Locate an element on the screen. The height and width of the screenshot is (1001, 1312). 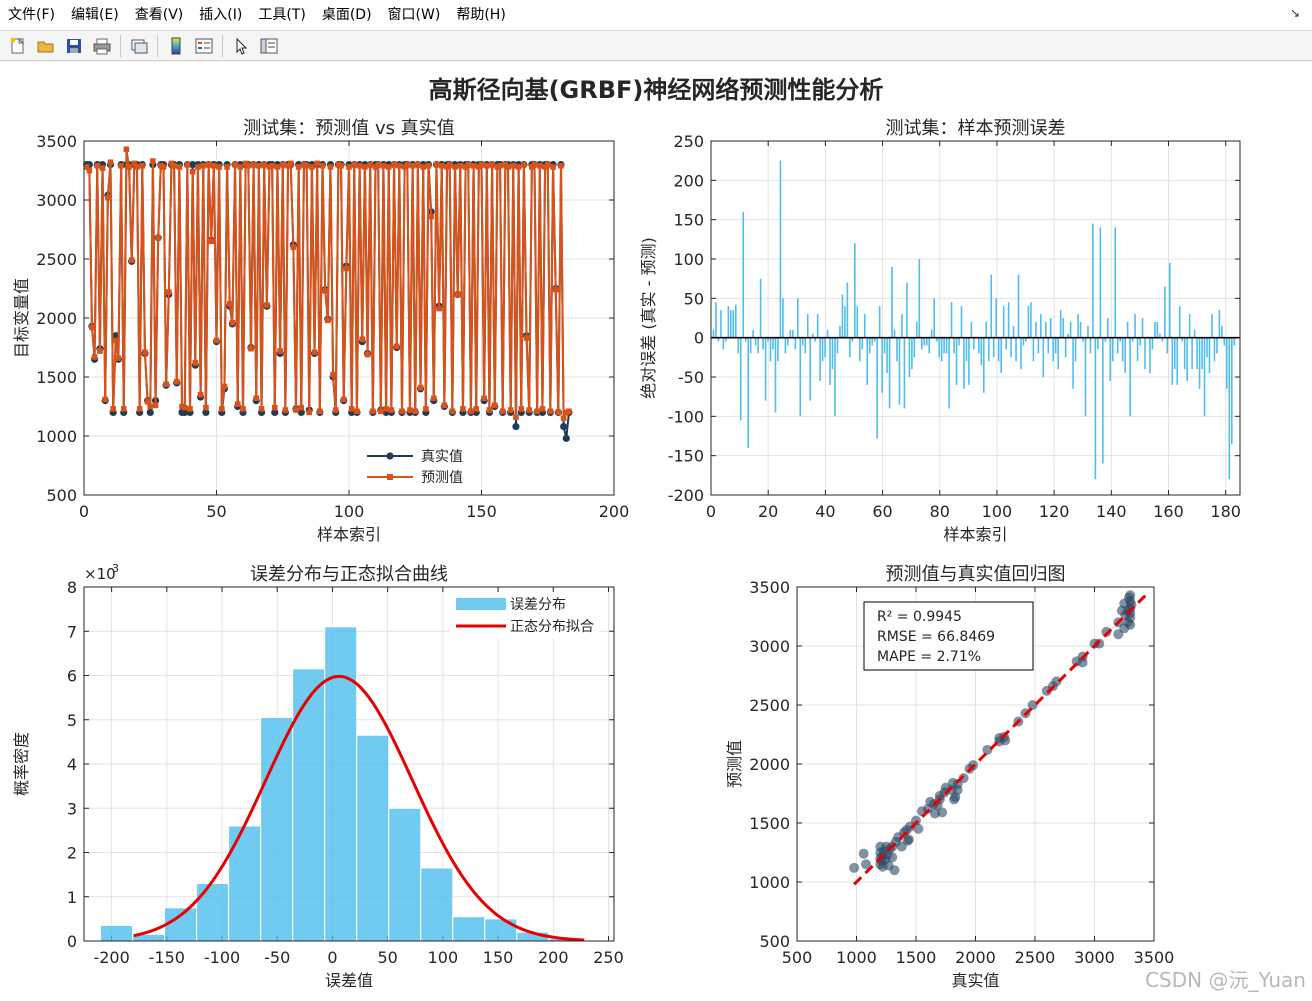
pointer-icon is located at coordinates (241, 46).